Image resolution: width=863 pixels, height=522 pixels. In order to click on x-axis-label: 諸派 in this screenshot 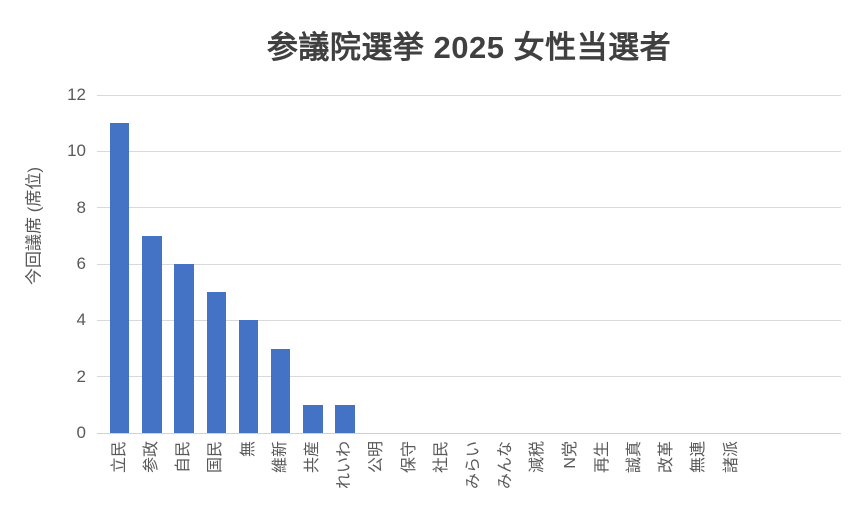, I will do `click(731, 457)`.